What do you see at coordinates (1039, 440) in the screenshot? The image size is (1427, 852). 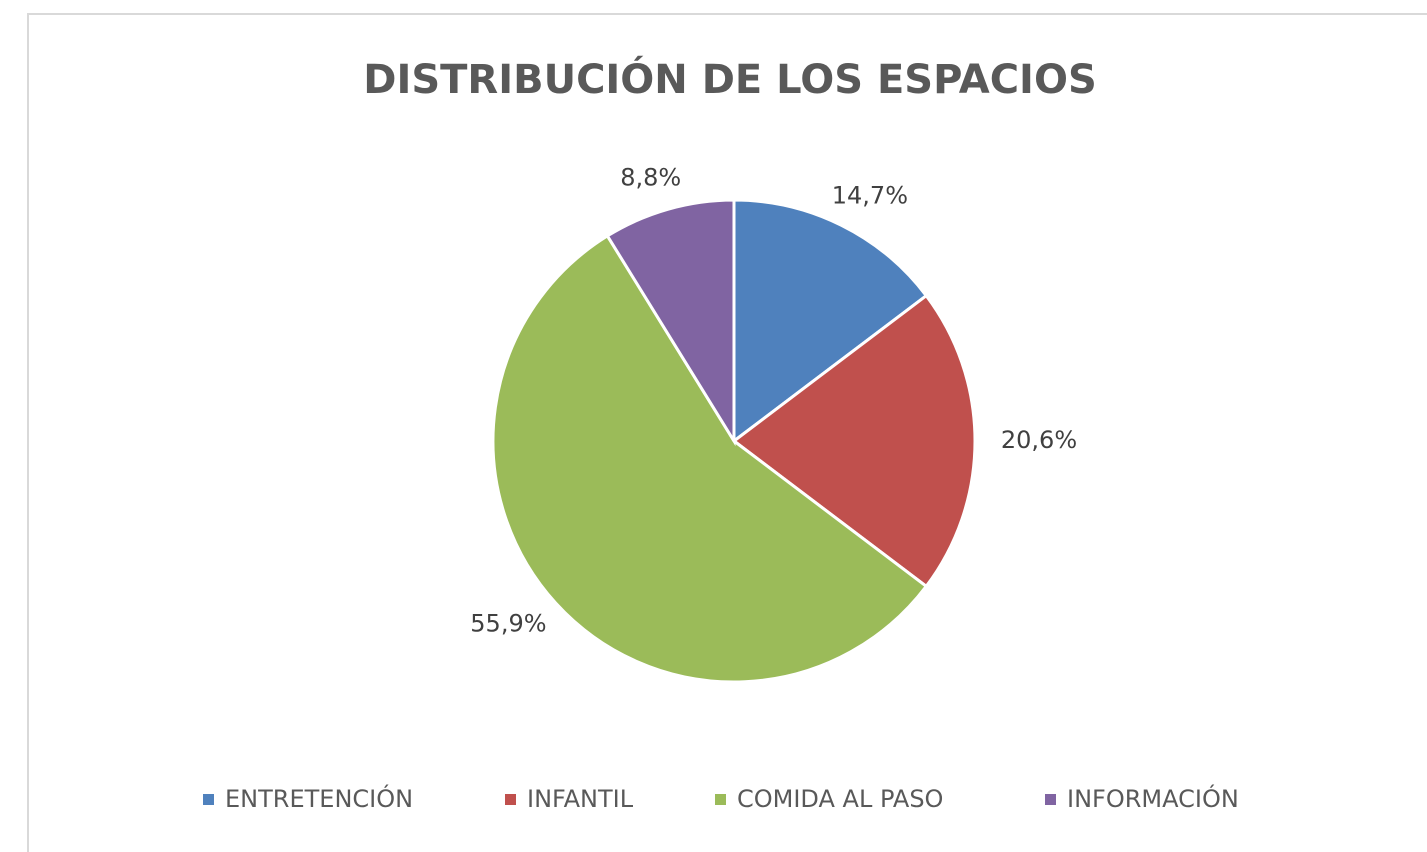 I see `data-label: 20,6%` at bounding box center [1039, 440].